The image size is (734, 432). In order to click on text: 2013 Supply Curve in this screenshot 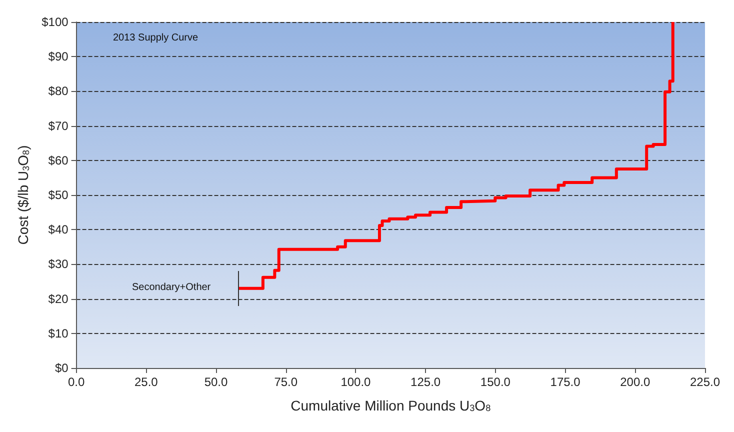, I will do `click(155, 38)`.